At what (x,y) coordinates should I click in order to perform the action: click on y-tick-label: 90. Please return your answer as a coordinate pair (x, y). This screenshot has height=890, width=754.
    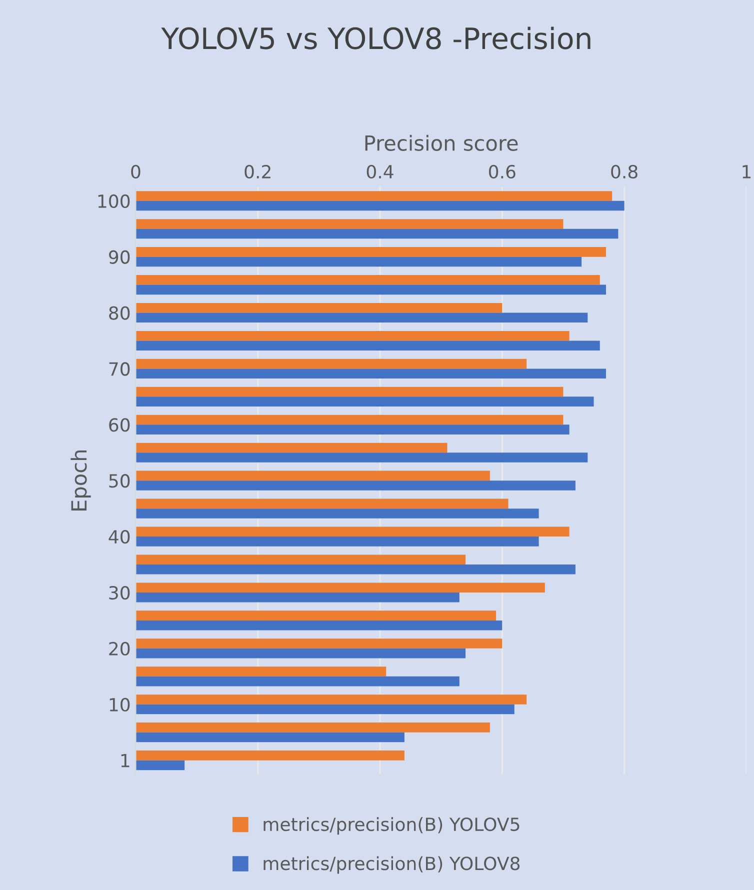
    Looking at the image, I should click on (119, 257).